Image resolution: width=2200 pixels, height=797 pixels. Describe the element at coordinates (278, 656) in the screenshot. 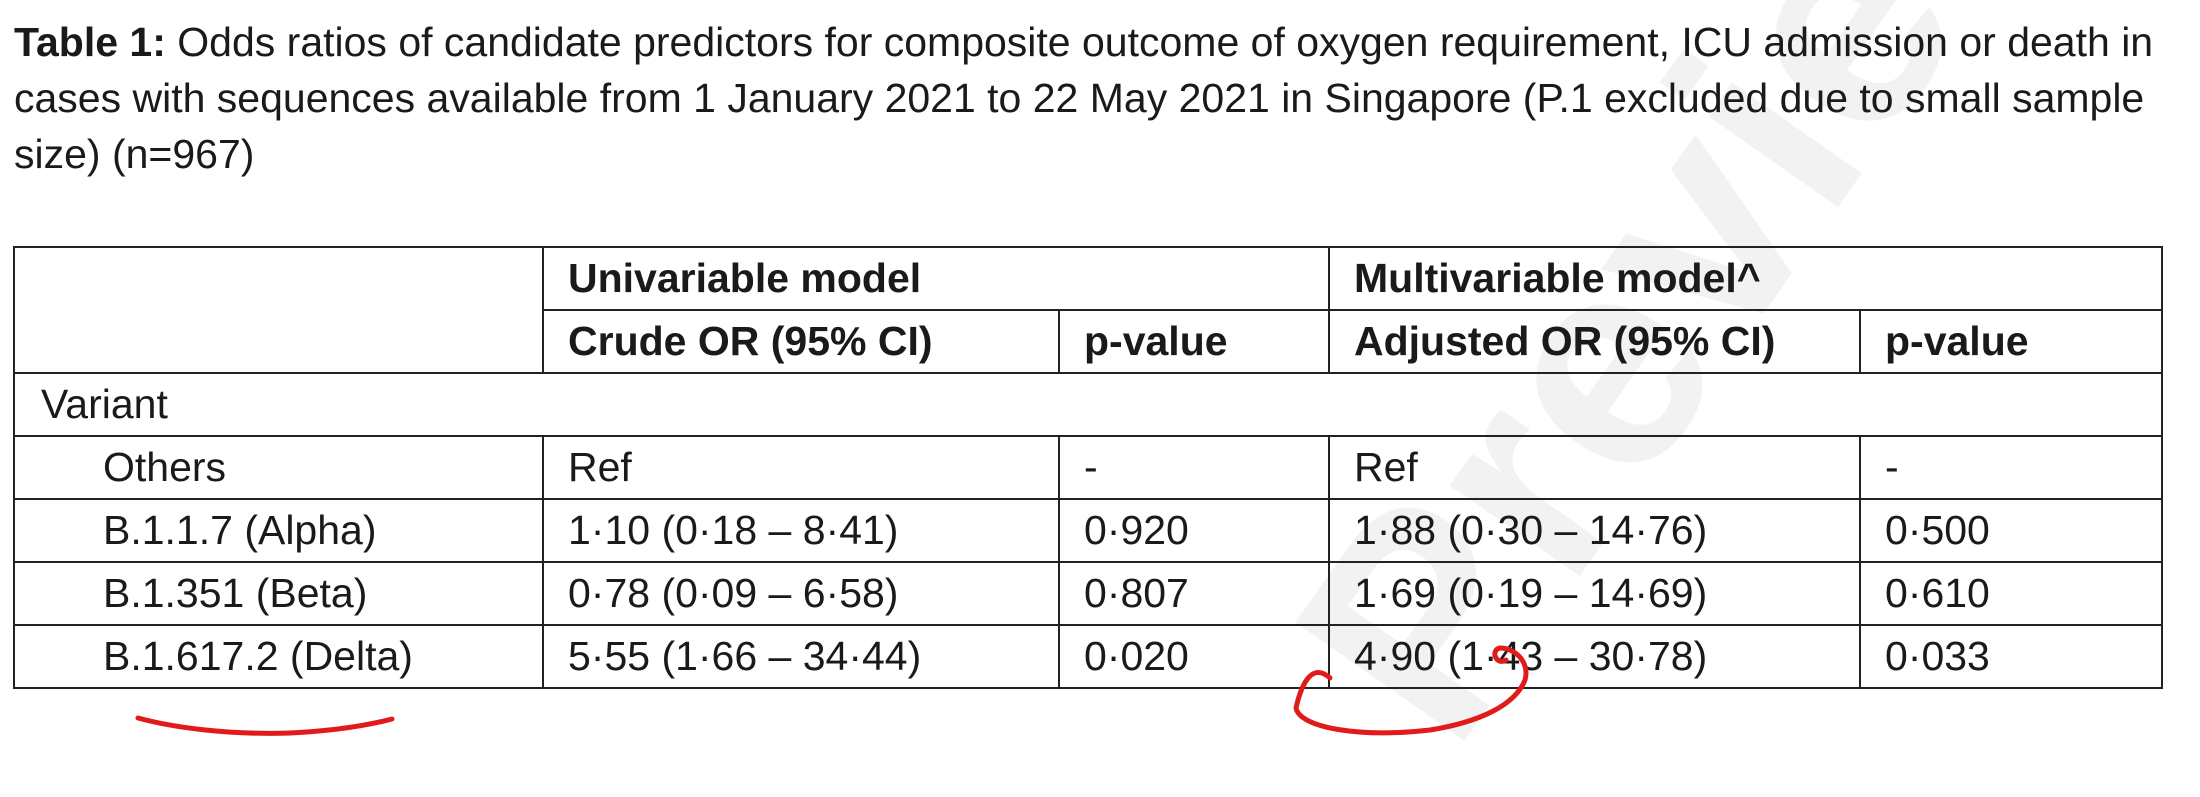

I see `row-name: B.1.617.2 (Delta)` at that location.